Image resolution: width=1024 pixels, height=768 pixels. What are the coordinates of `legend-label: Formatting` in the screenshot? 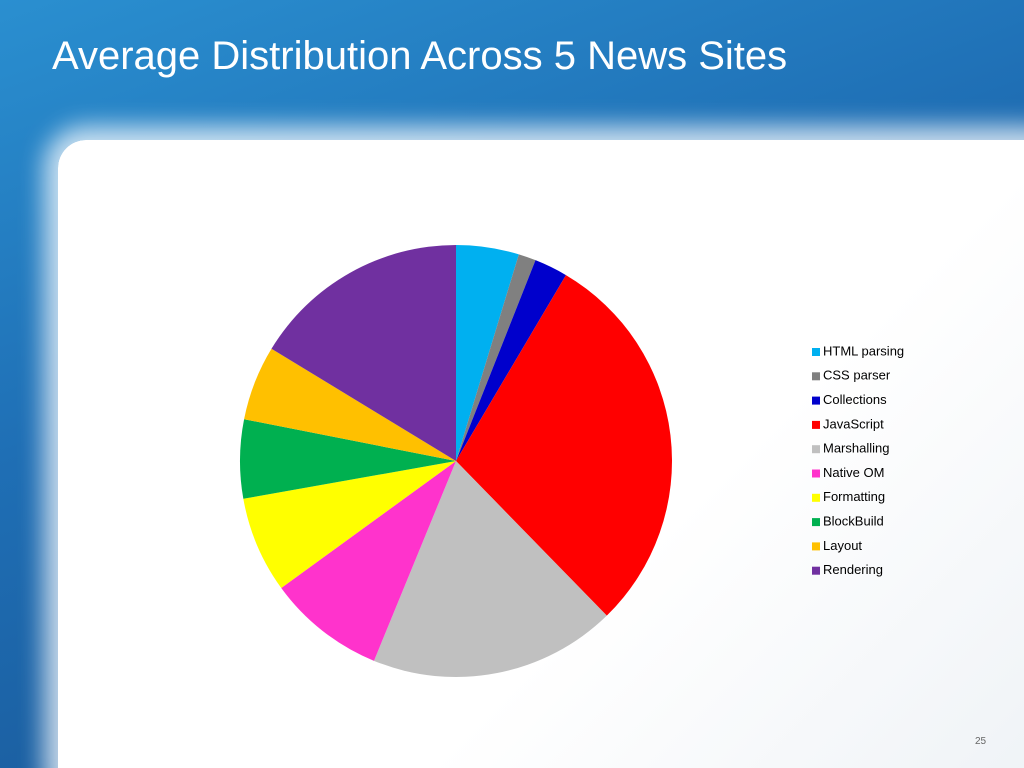 It's located at (854, 496).